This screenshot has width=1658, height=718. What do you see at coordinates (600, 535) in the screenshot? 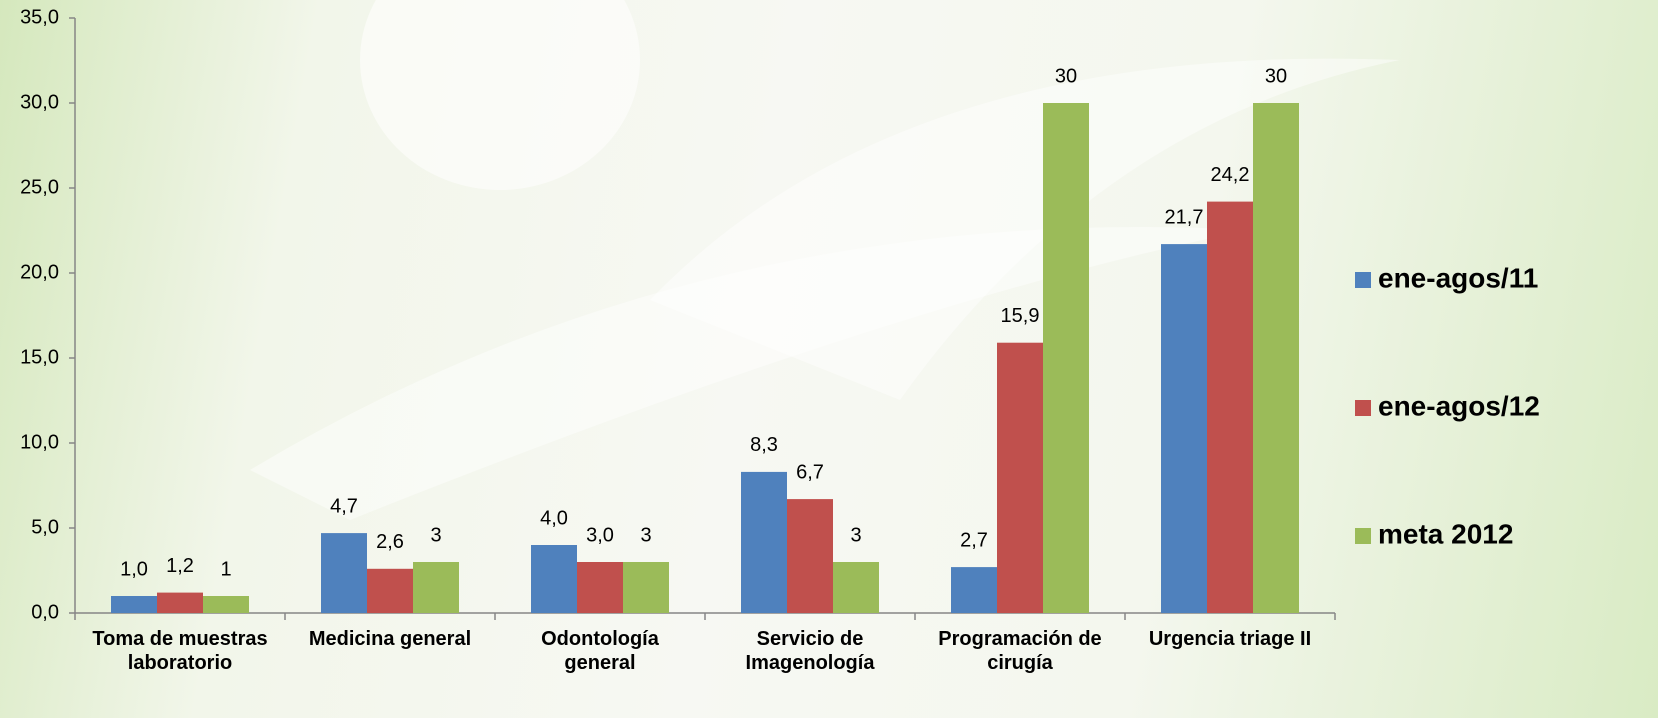
I see `data-label: 3,0` at bounding box center [600, 535].